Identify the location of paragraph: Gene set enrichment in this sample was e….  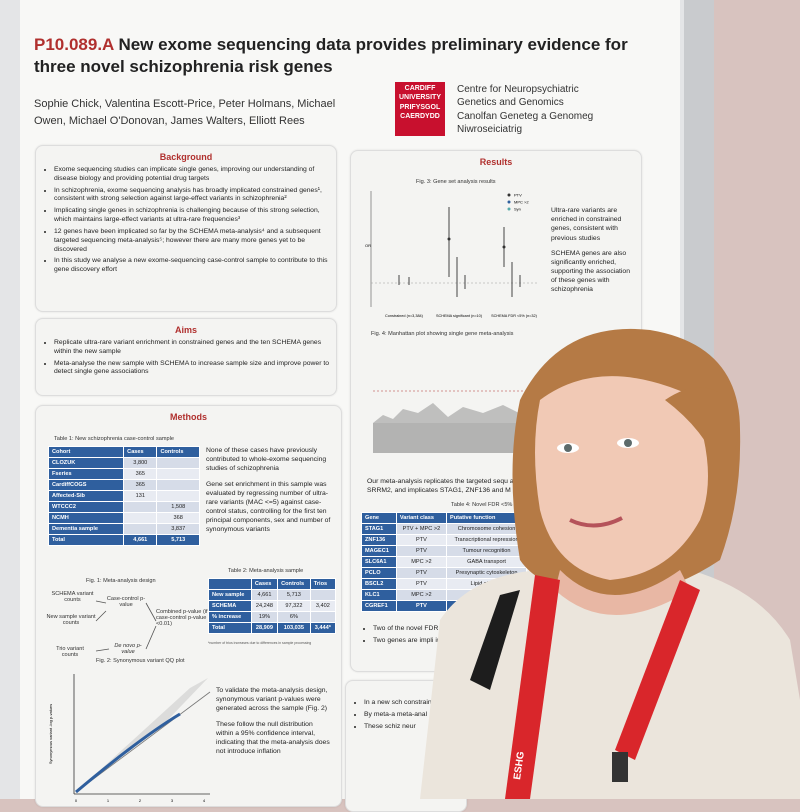
(268, 507).